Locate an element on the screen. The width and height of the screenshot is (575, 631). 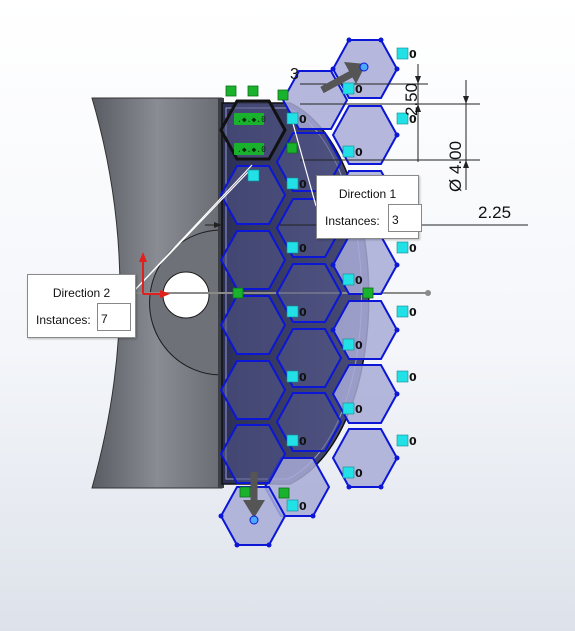
dimension-partial: 3 is located at coordinates (294, 74).